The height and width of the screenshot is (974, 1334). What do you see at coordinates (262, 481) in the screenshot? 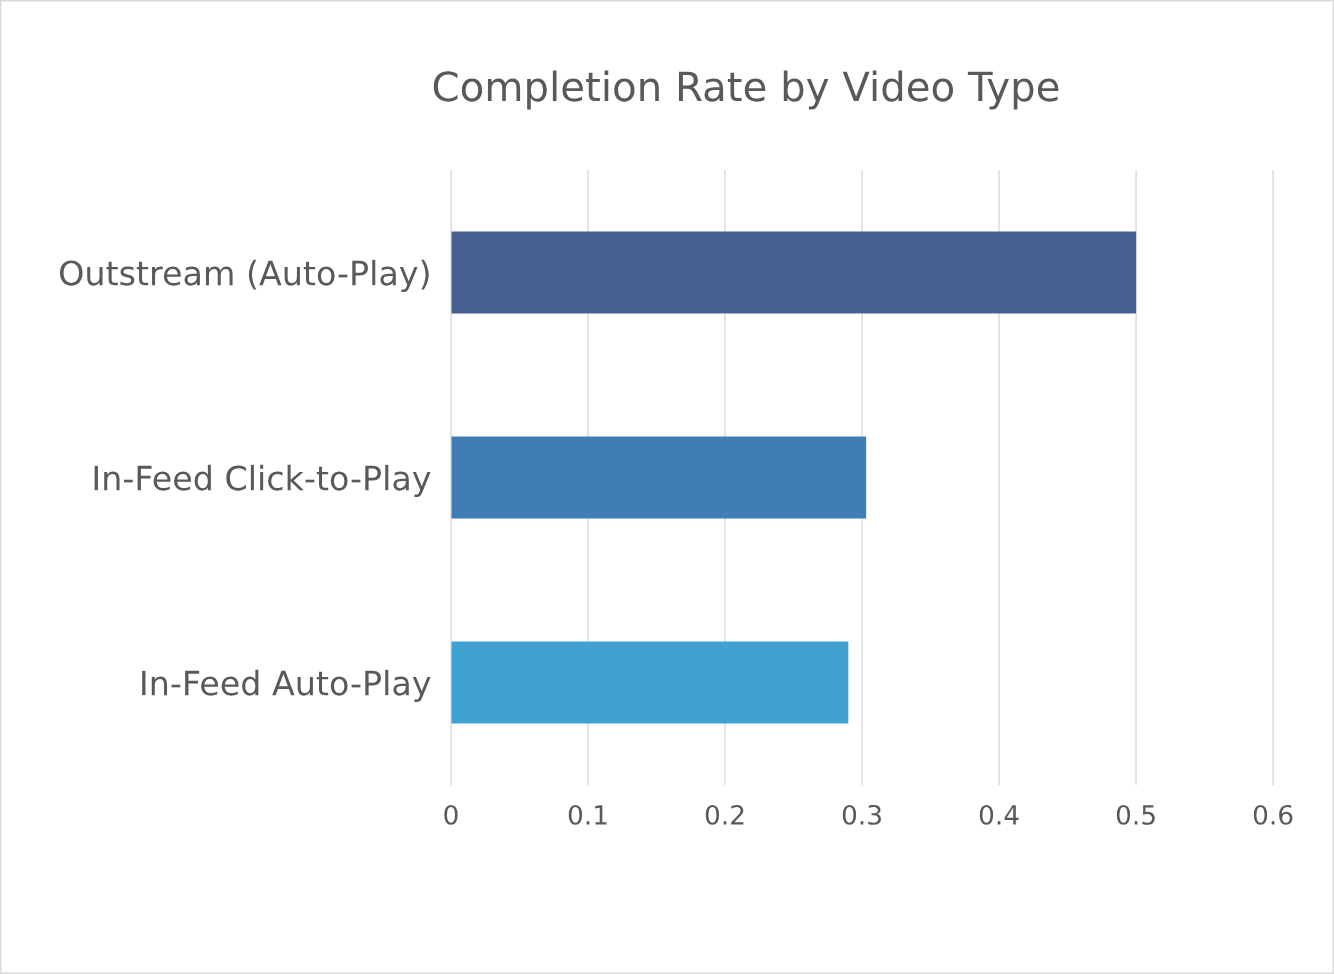
I see `y-tick-label: In-Feed Click-to-Play` at bounding box center [262, 481].